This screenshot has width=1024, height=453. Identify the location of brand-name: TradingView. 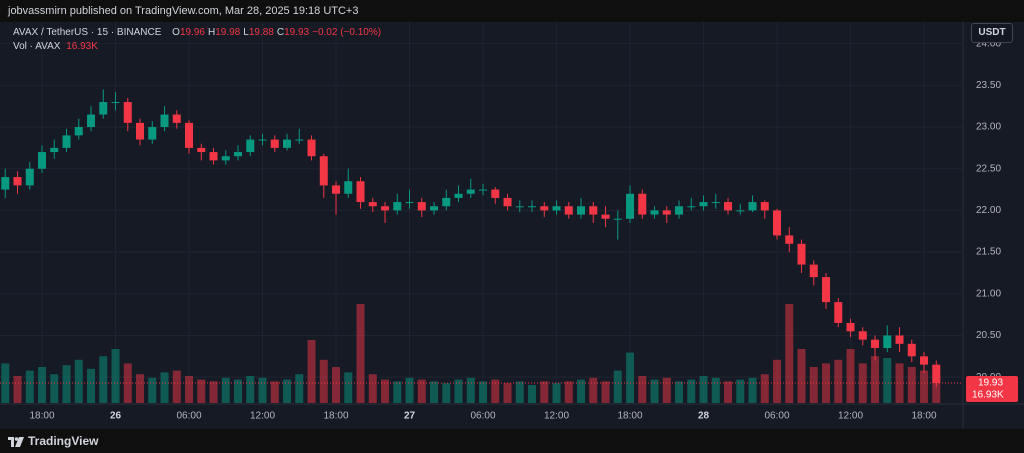
(63, 441).